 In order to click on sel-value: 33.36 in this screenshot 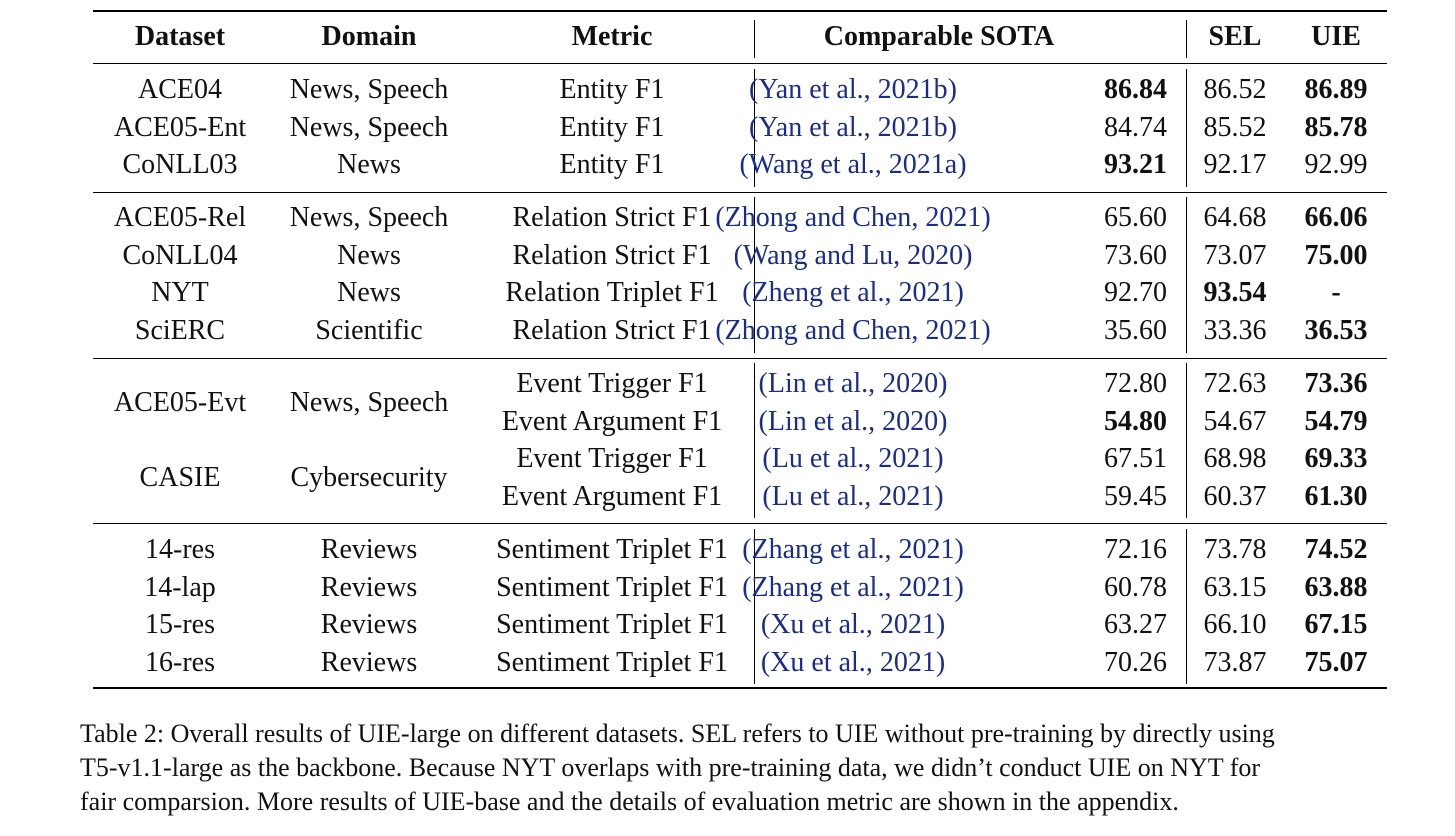, I will do `click(1235, 330)`.